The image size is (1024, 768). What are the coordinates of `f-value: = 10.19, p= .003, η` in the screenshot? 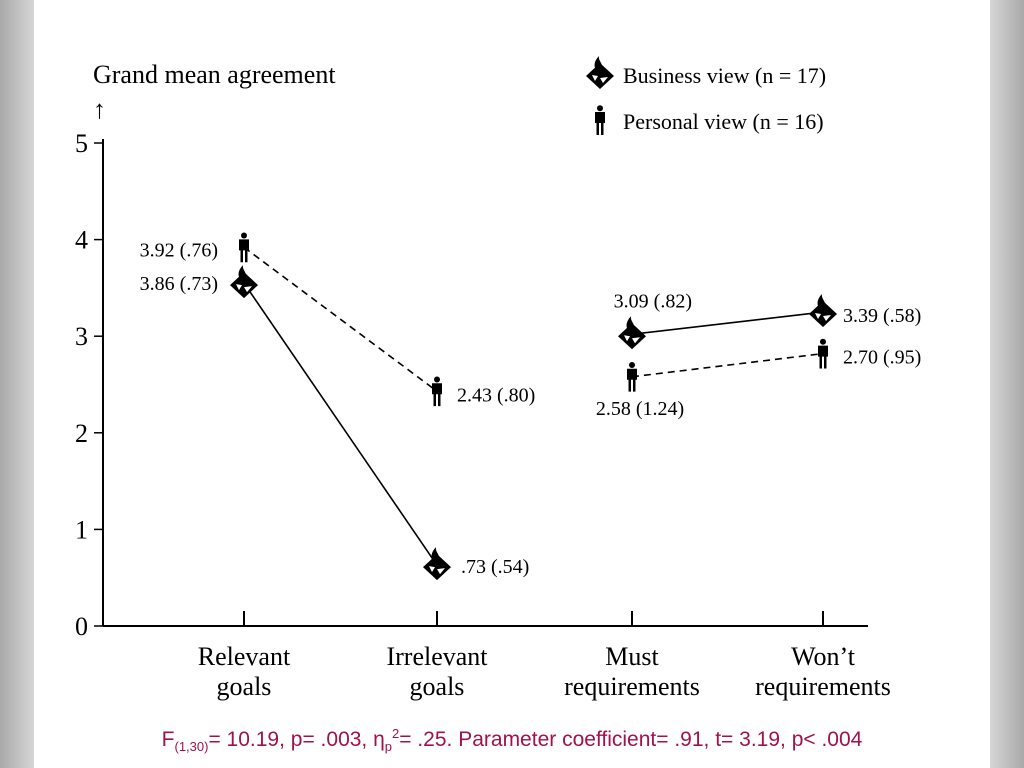 It's located at (296, 739).